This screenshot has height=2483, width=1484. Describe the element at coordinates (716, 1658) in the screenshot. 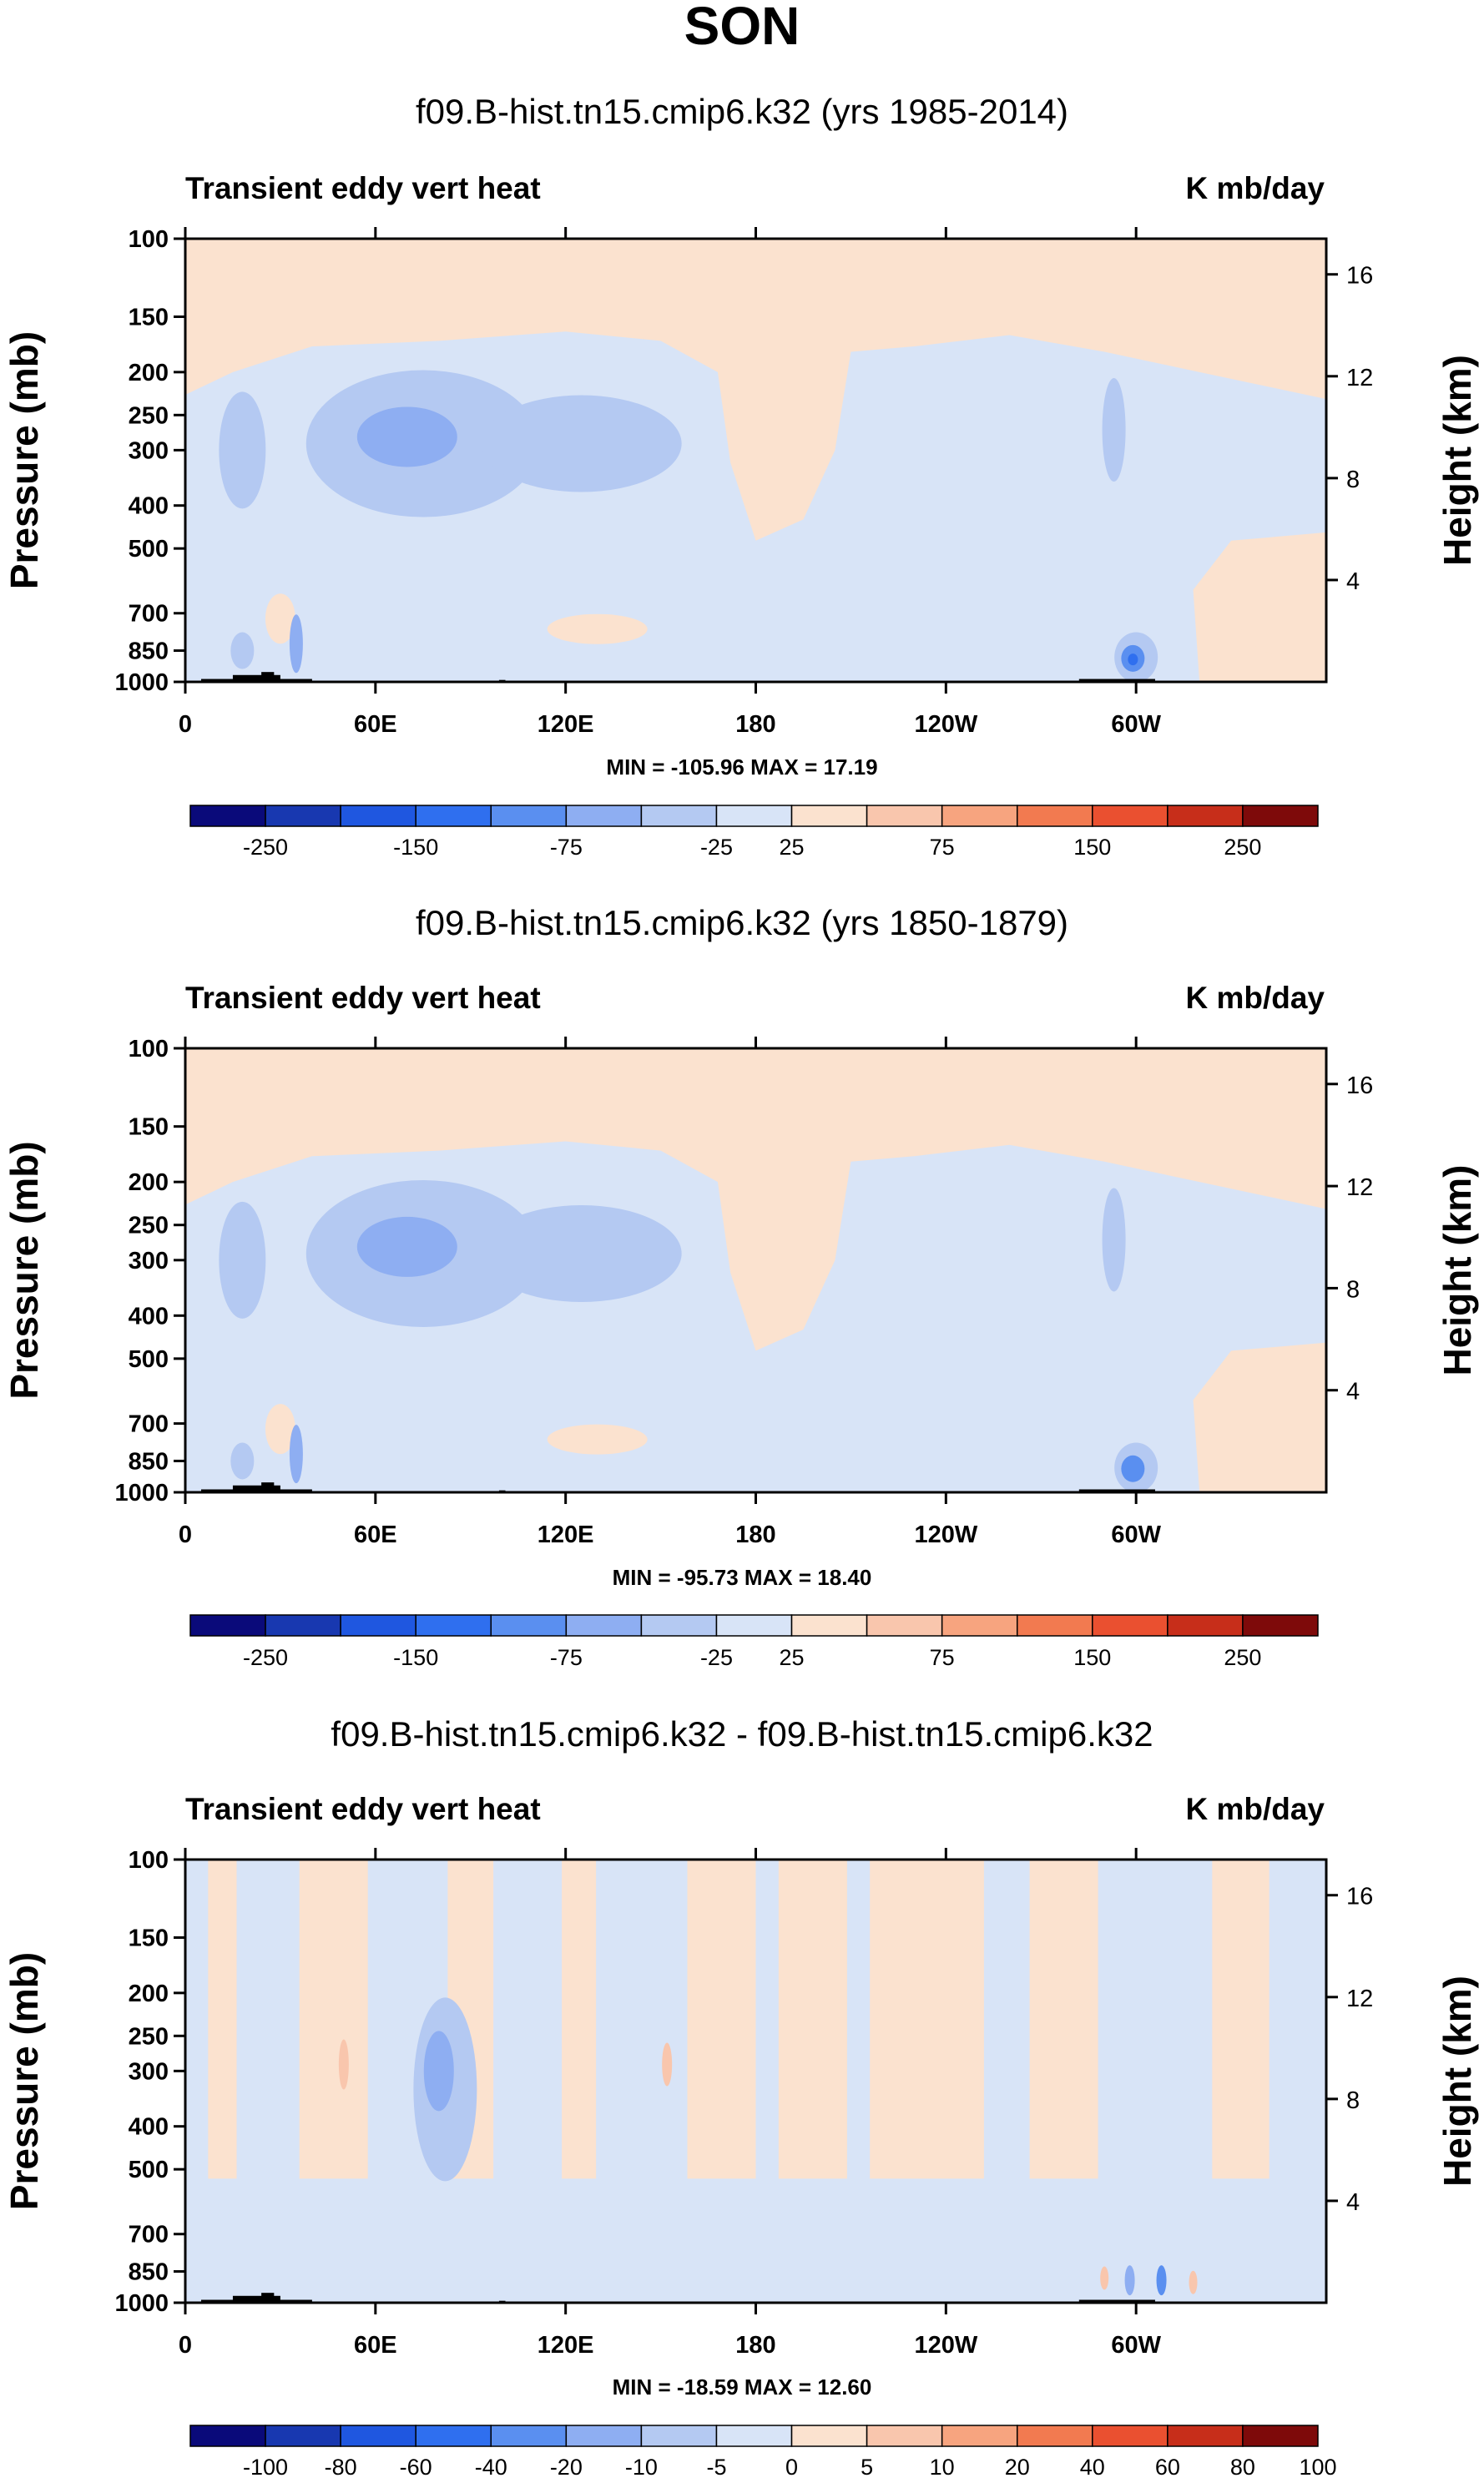

I see `colorbar-label: -25` at that location.